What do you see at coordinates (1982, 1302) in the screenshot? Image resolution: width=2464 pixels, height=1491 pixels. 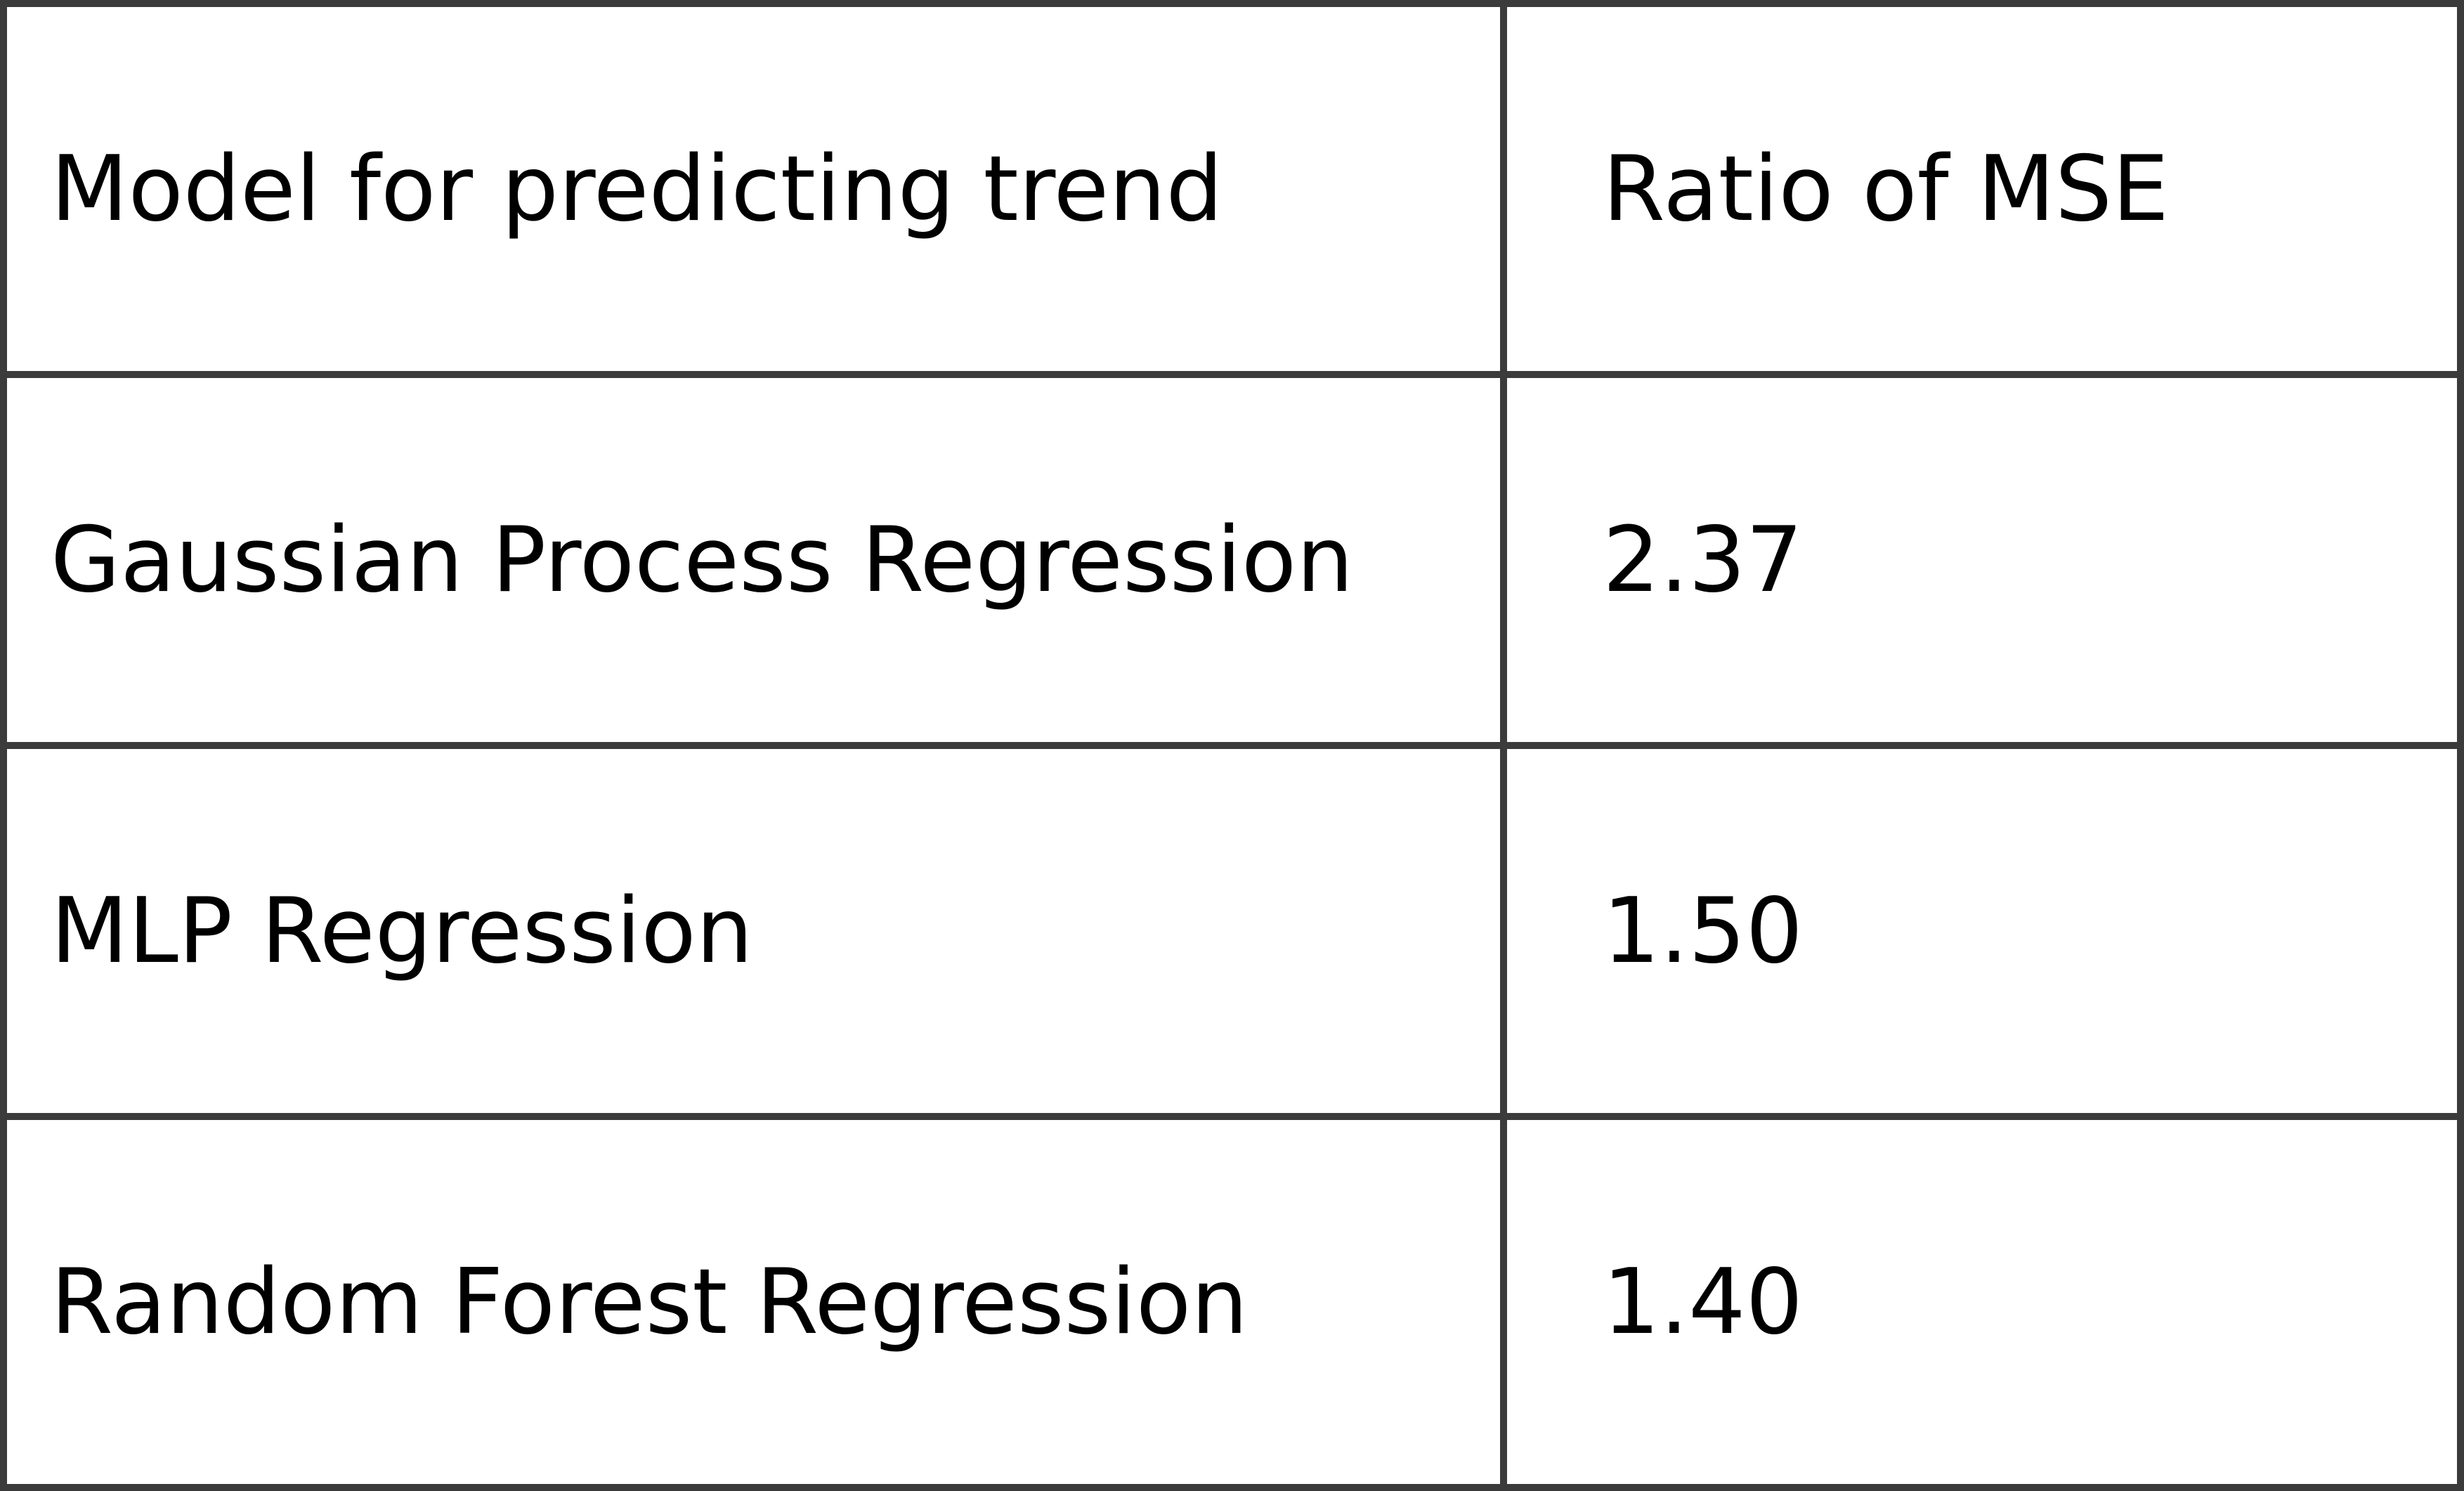 I see `ratio-cell: 1.40` at bounding box center [1982, 1302].